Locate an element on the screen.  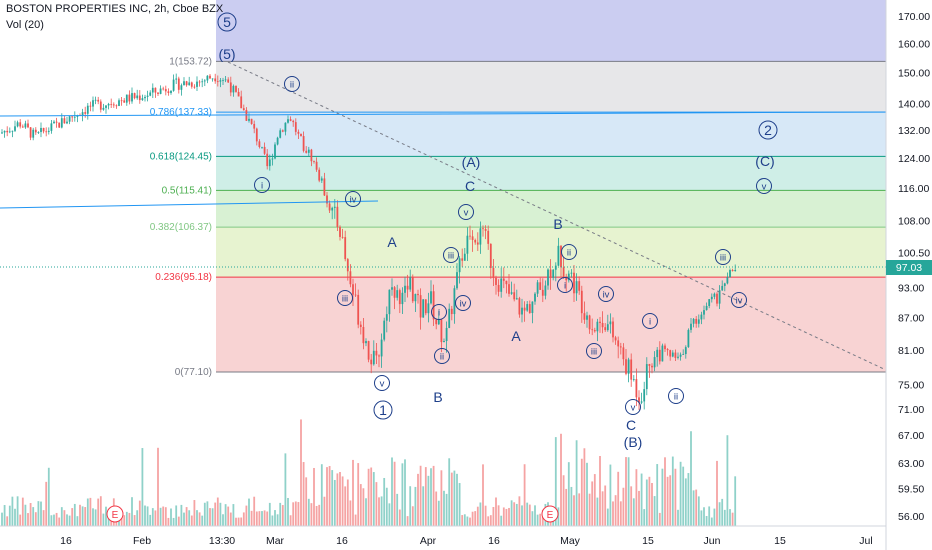
wave-label: 5 is located at coordinates (227, 22).